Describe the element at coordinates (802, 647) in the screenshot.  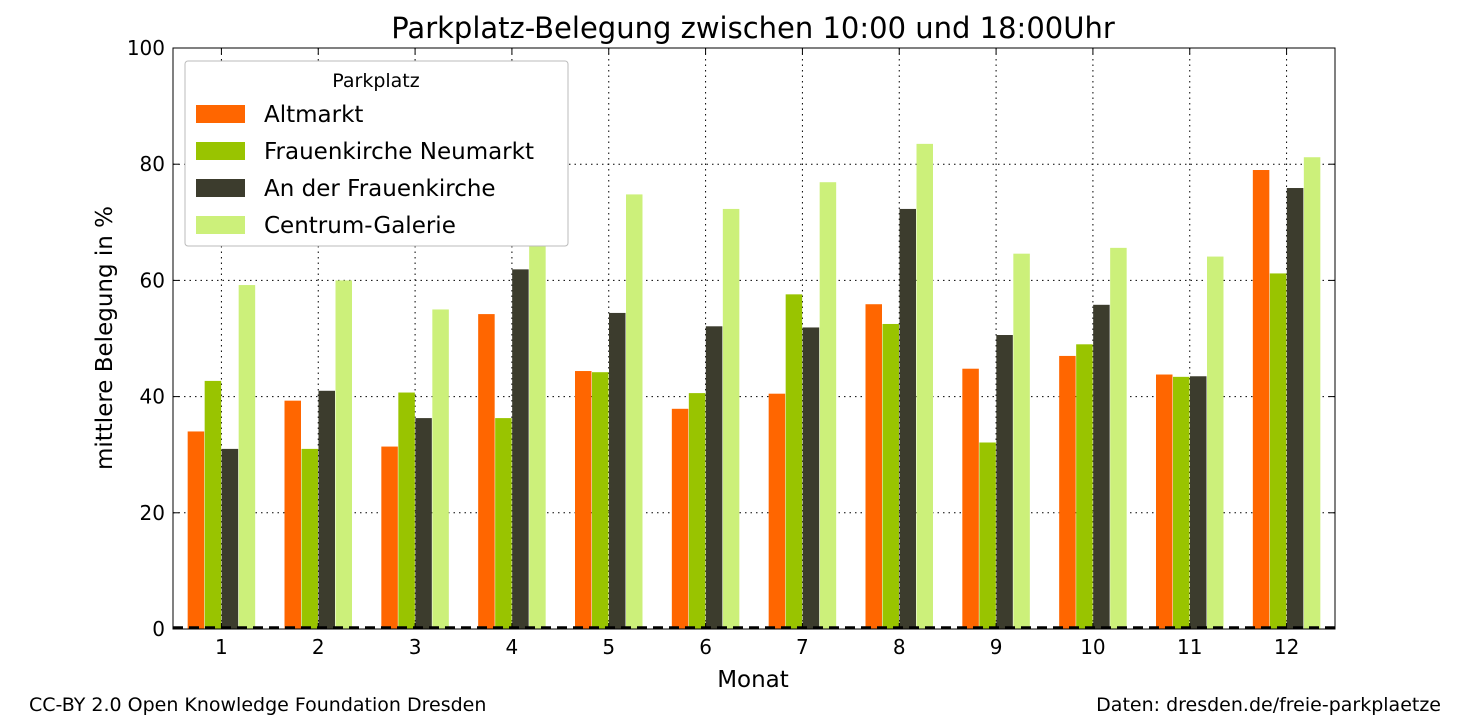
I see `x-tick-label: 7` at that location.